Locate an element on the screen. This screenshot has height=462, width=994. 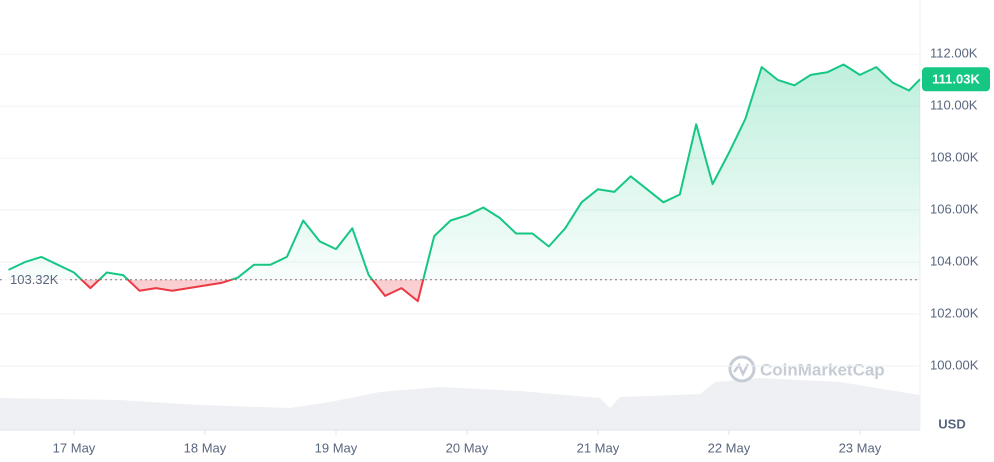
volume-background is located at coordinates (460, 404).